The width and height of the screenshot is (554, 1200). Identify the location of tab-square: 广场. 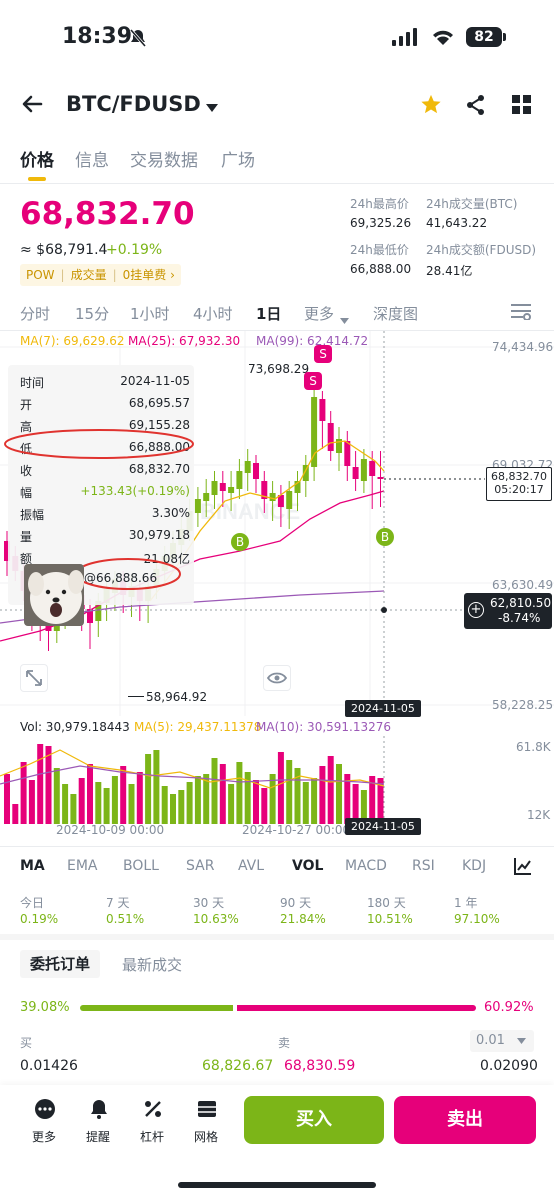
(238, 161).